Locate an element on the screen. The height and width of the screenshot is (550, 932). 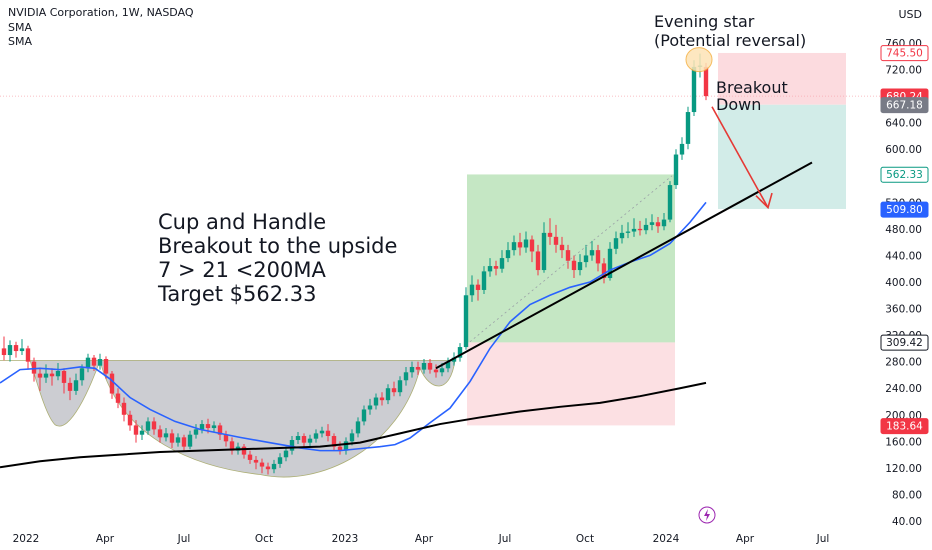
projection-line is located at coordinates (571, 259).